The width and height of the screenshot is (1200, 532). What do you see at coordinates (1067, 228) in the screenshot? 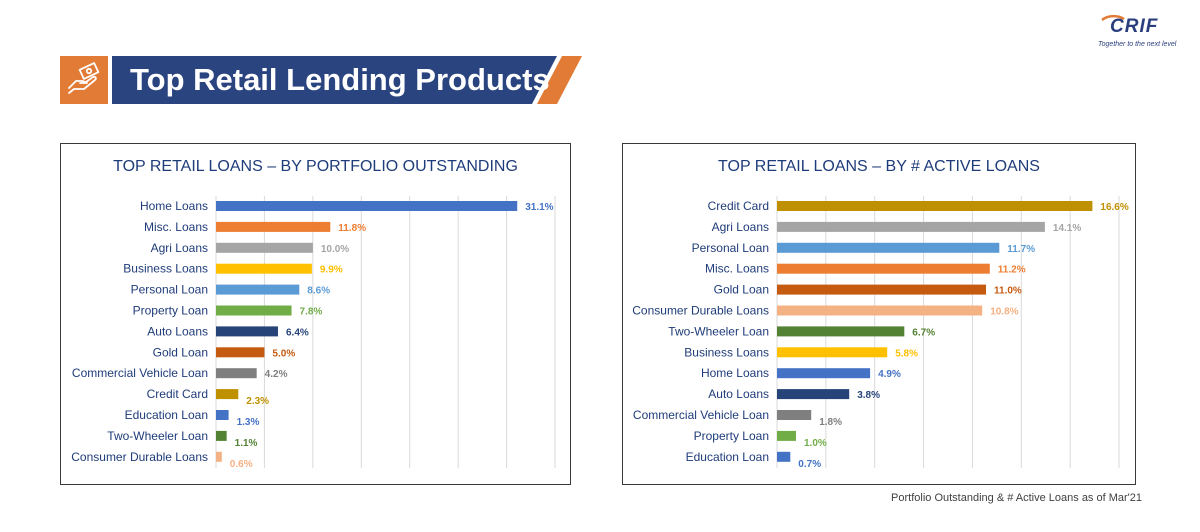
I see `data-label: 14.1%` at bounding box center [1067, 228].